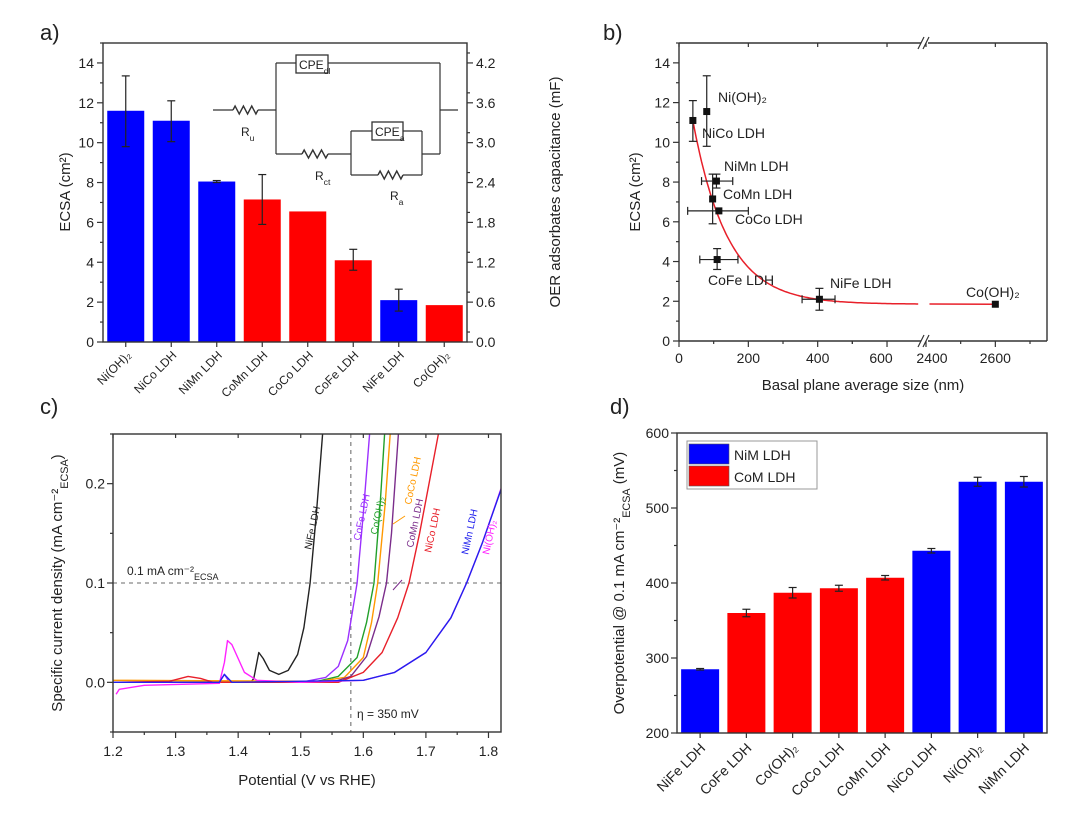 The height and width of the screenshot is (830, 1080). I want to click on r-a-label-sub: a, so click(401, 202).